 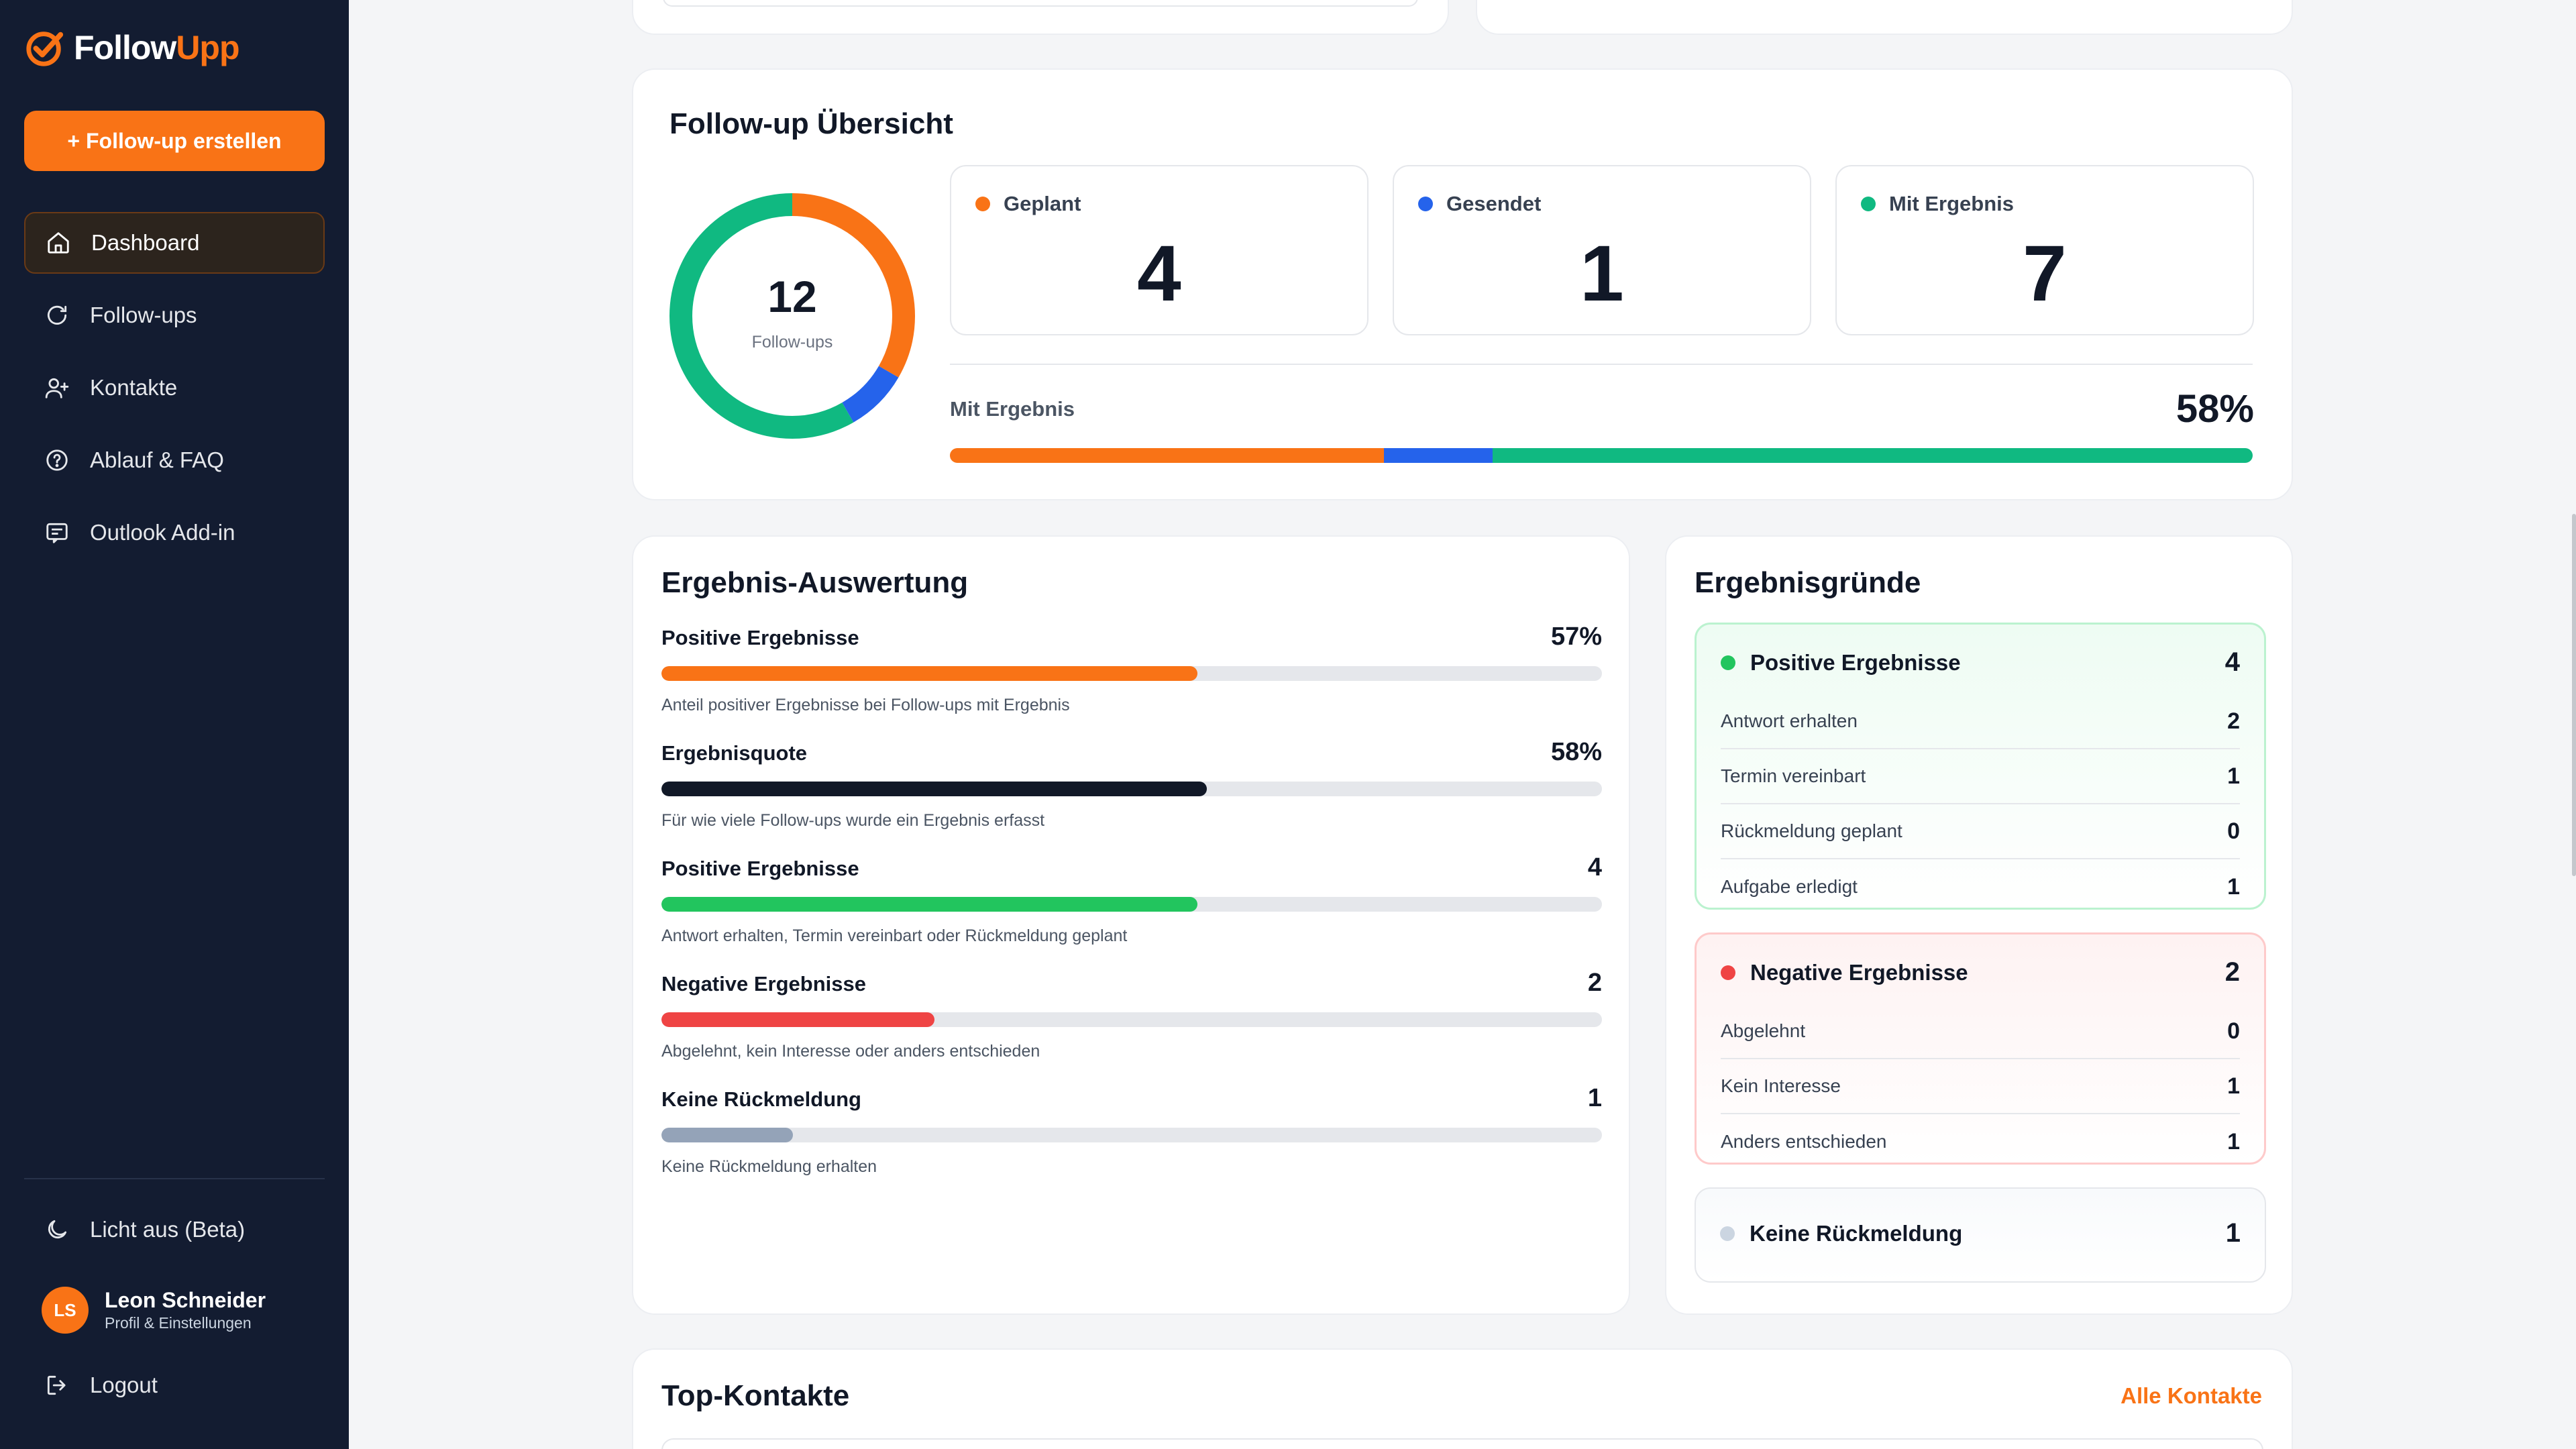 I want to click on evaluation-title: Ergebnis-Auswertung, so click(x=815, y=582).